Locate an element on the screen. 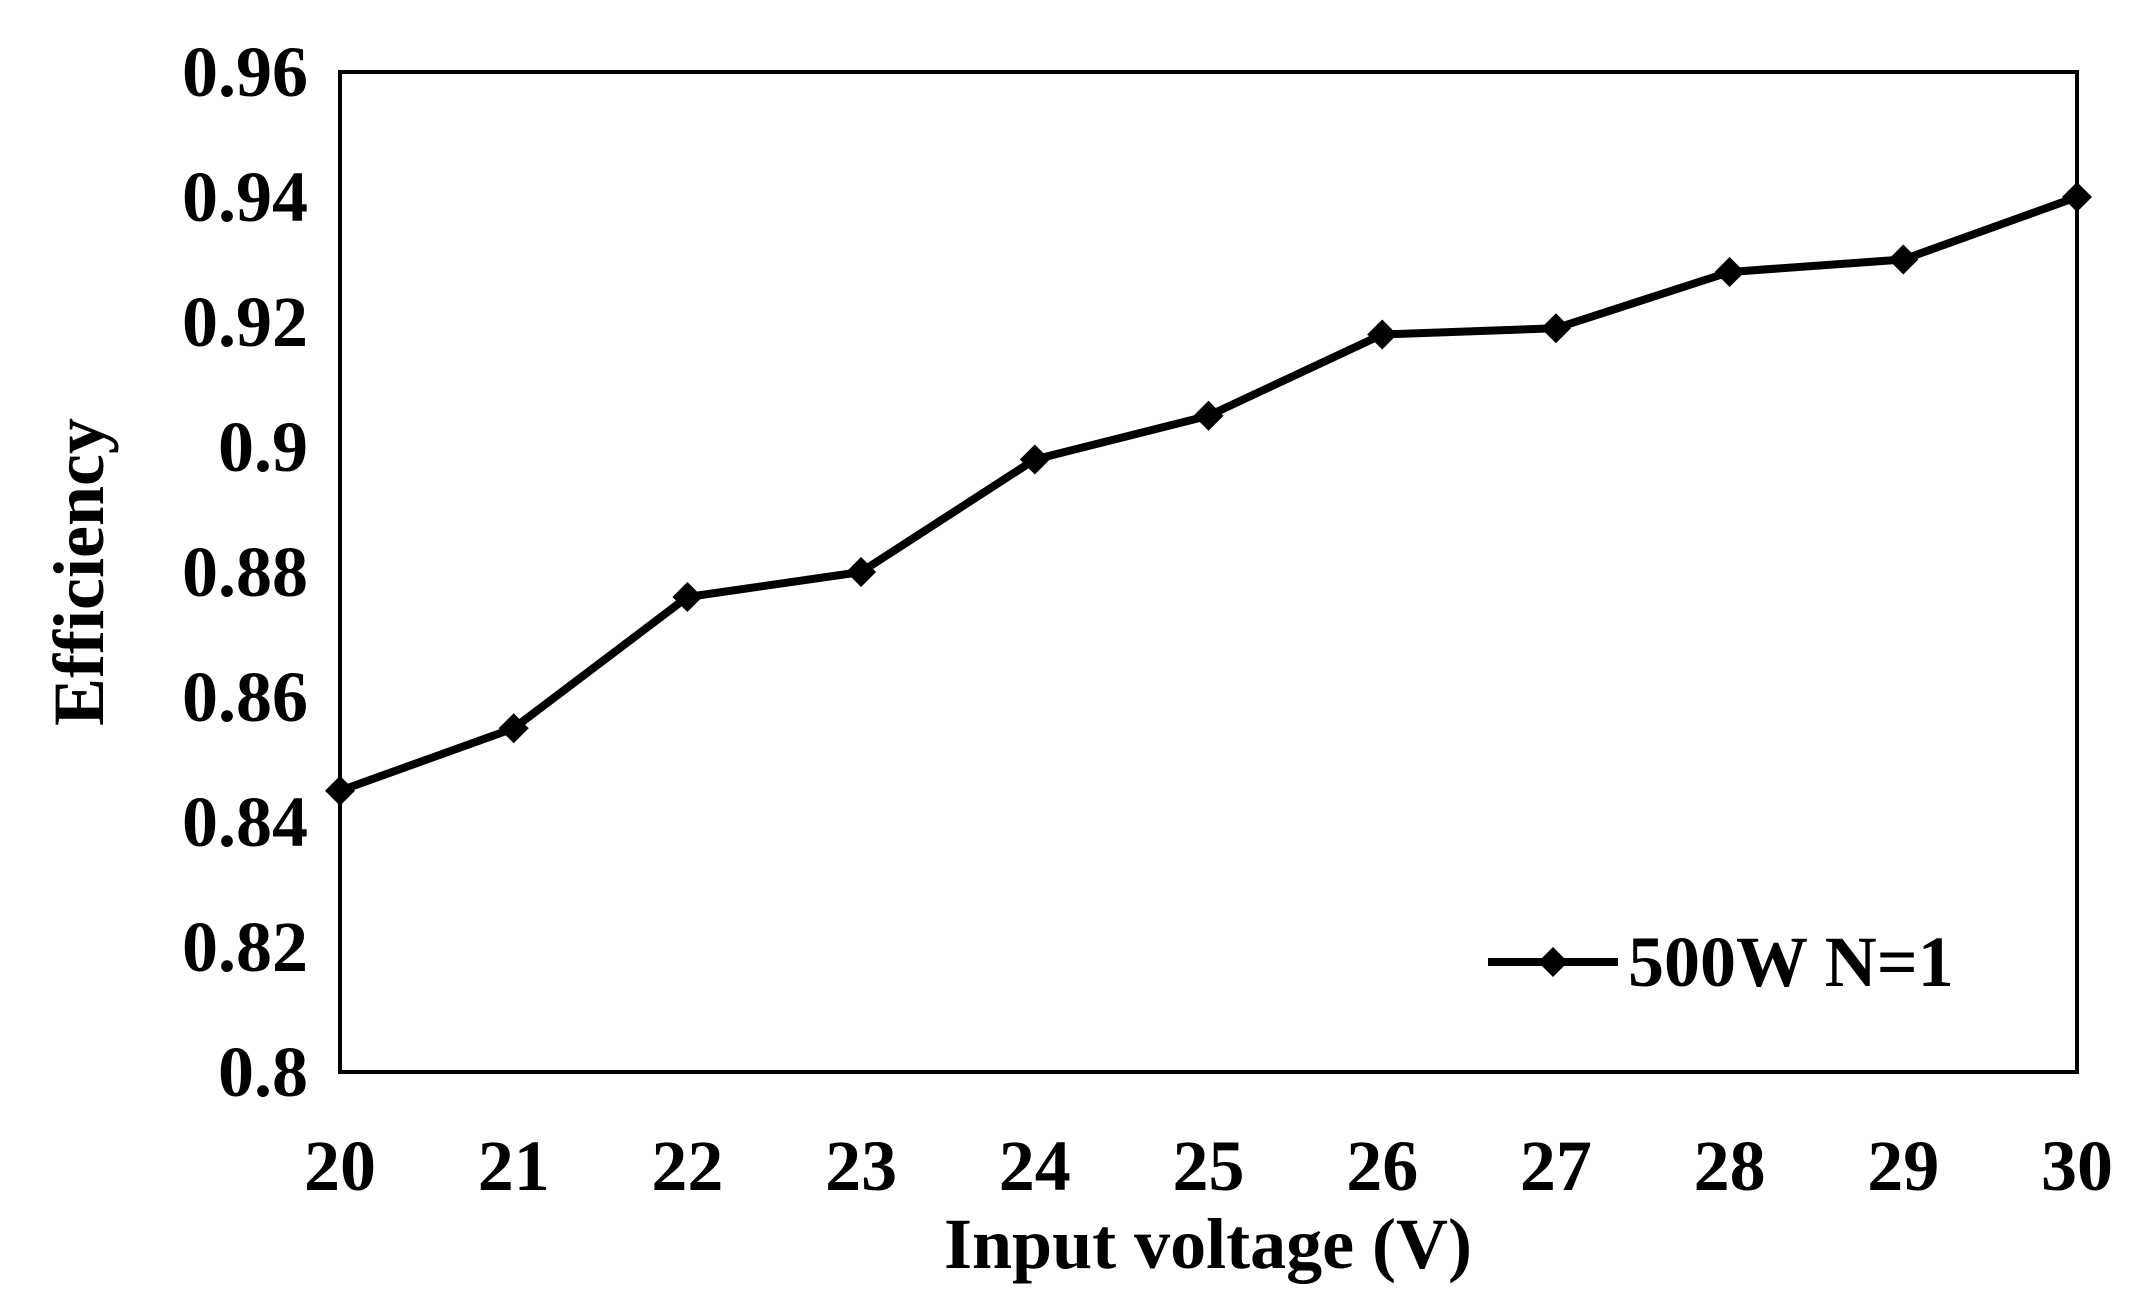  x-axis-title: Input voltage (V) is located at coordinates (1208, 1244).